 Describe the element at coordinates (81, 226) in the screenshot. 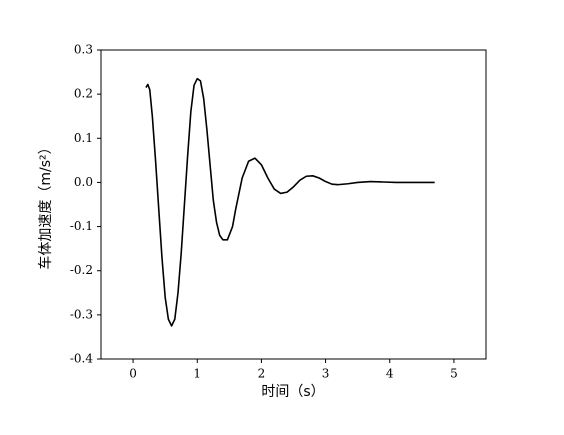

I see `y-tick-label: -0.1` at that location.